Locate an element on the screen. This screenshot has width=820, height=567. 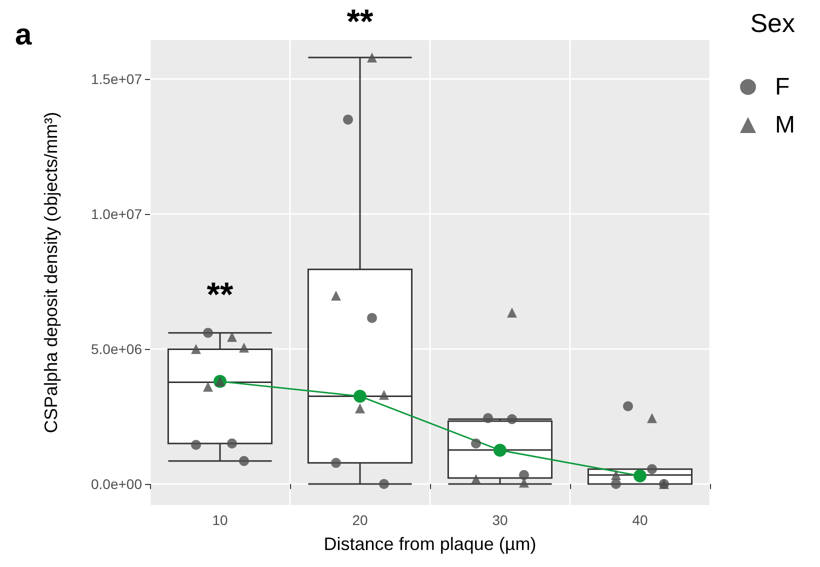
y-tick-label: 0.0e+00 is located at coordinates (116, 484).